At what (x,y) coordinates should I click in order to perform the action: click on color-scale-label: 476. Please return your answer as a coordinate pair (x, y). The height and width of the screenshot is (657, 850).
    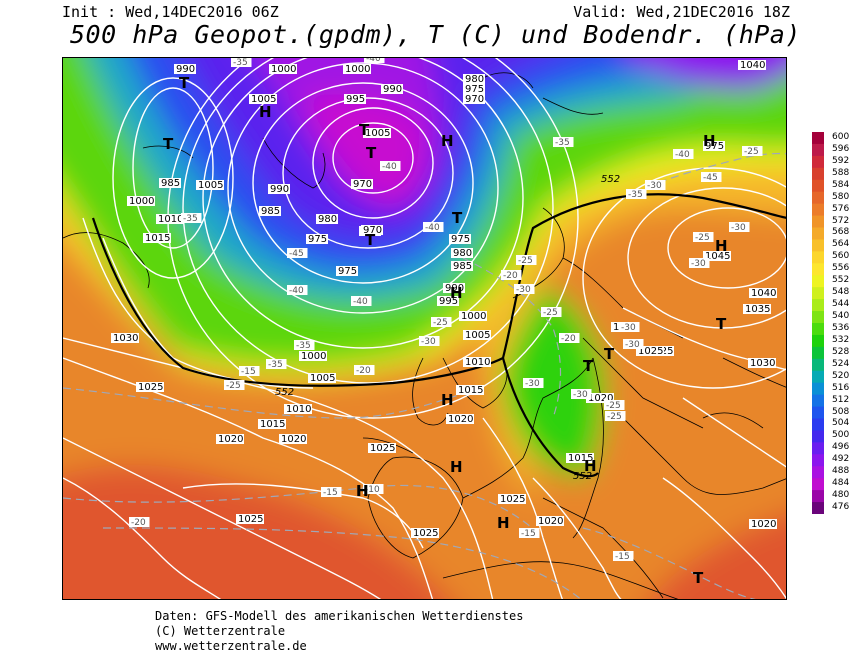
    Looking at the image, I should click on (841, 507).